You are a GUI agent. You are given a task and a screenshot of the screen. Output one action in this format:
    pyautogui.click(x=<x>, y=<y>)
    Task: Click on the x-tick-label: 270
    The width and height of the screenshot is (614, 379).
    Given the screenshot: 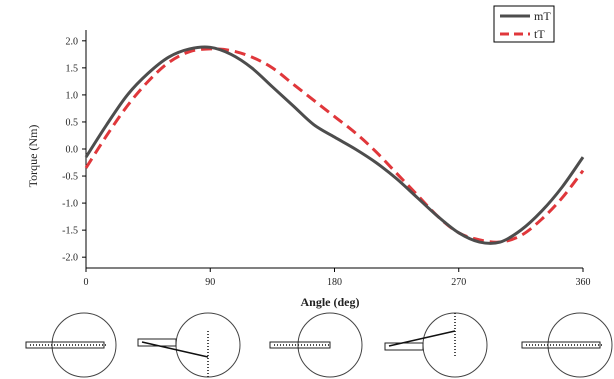 What is the action you would take?
    pyautogui.click(x=458, y=282)
    